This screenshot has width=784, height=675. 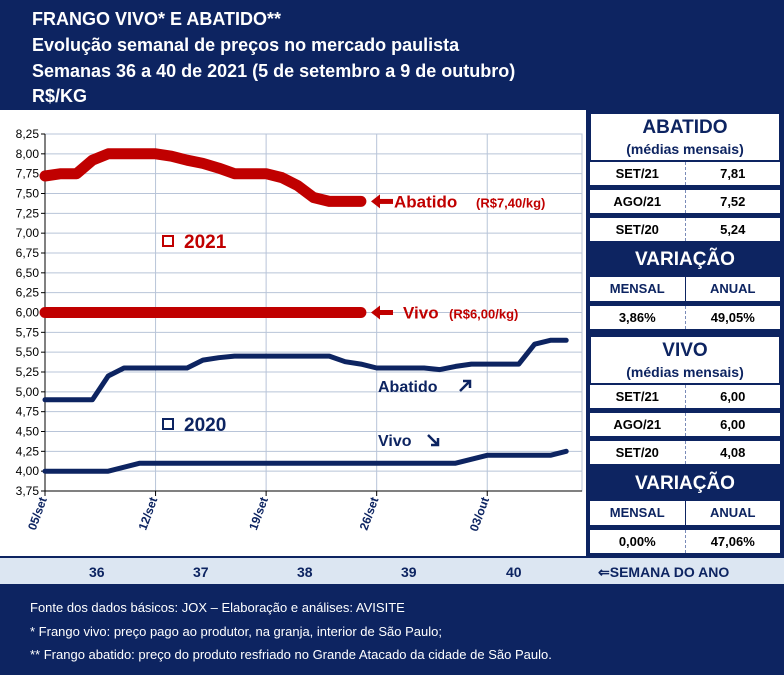 I want to click on vivo-variation-title: VARIAÇÃO, so click(x=685, y=483).